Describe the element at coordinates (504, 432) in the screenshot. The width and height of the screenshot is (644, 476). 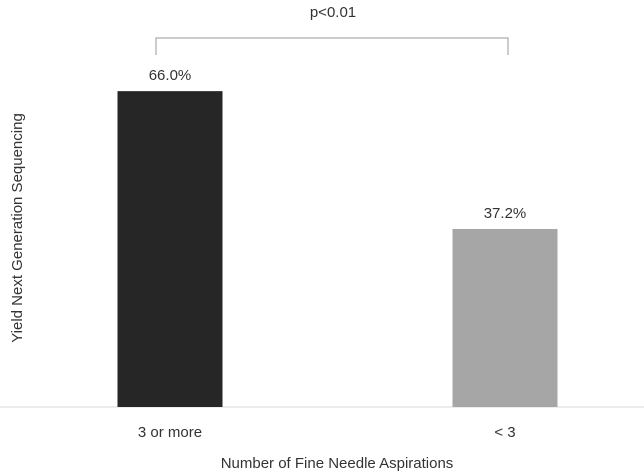
I see `x-tick-label: < 3` at that location.